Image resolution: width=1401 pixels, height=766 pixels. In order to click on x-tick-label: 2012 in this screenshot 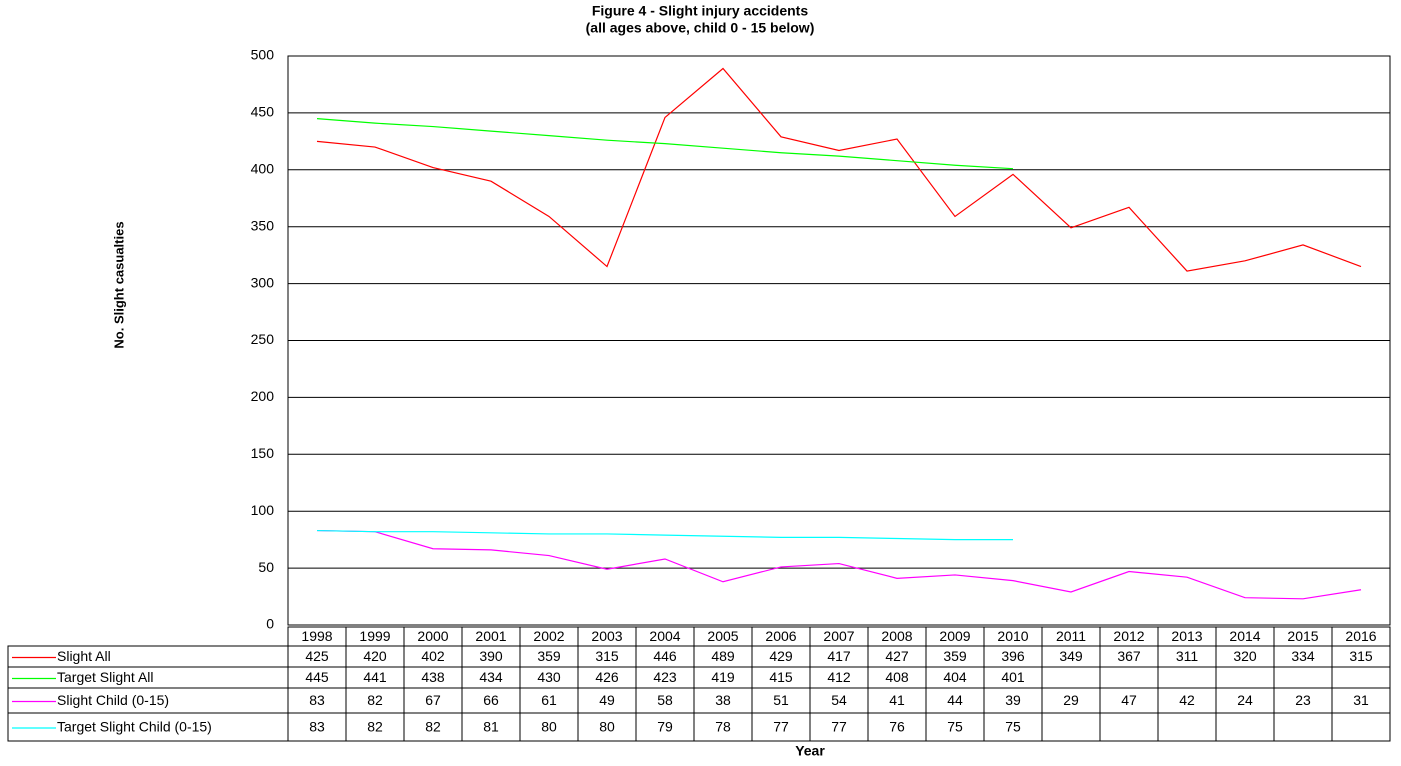, I will do `click(1128, 636)`.